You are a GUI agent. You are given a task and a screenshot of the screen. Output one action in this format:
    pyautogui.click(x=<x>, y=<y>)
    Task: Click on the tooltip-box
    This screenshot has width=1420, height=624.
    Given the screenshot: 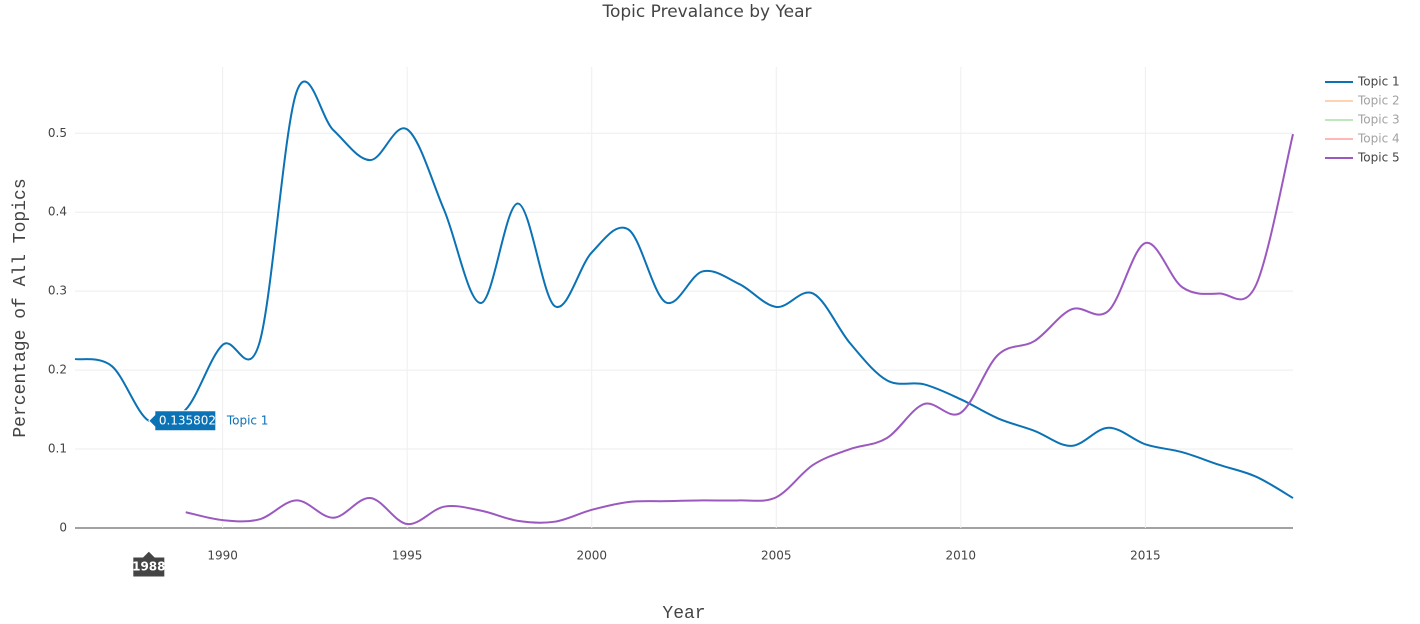 What is the action you would take?
    pyautogui.click(x=182, y=421)
    